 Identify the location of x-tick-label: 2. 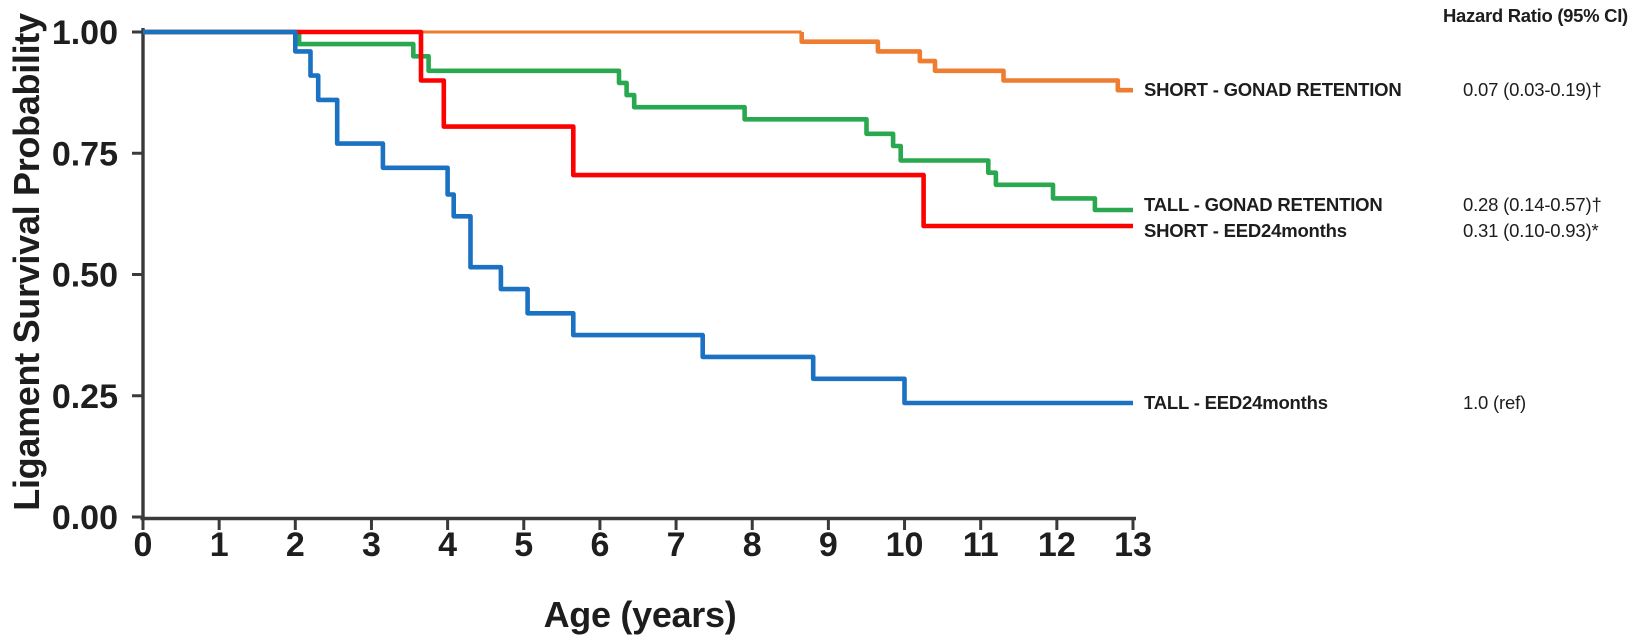
(295, 545).